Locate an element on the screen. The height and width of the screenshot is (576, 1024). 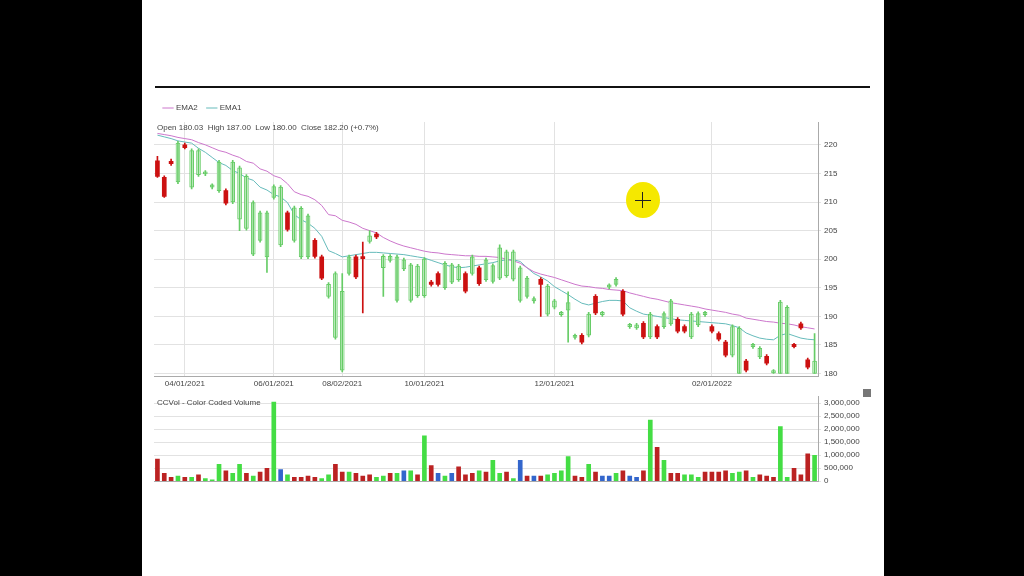
y-tick-label: 500,000 is located at coordinates (839, 468).